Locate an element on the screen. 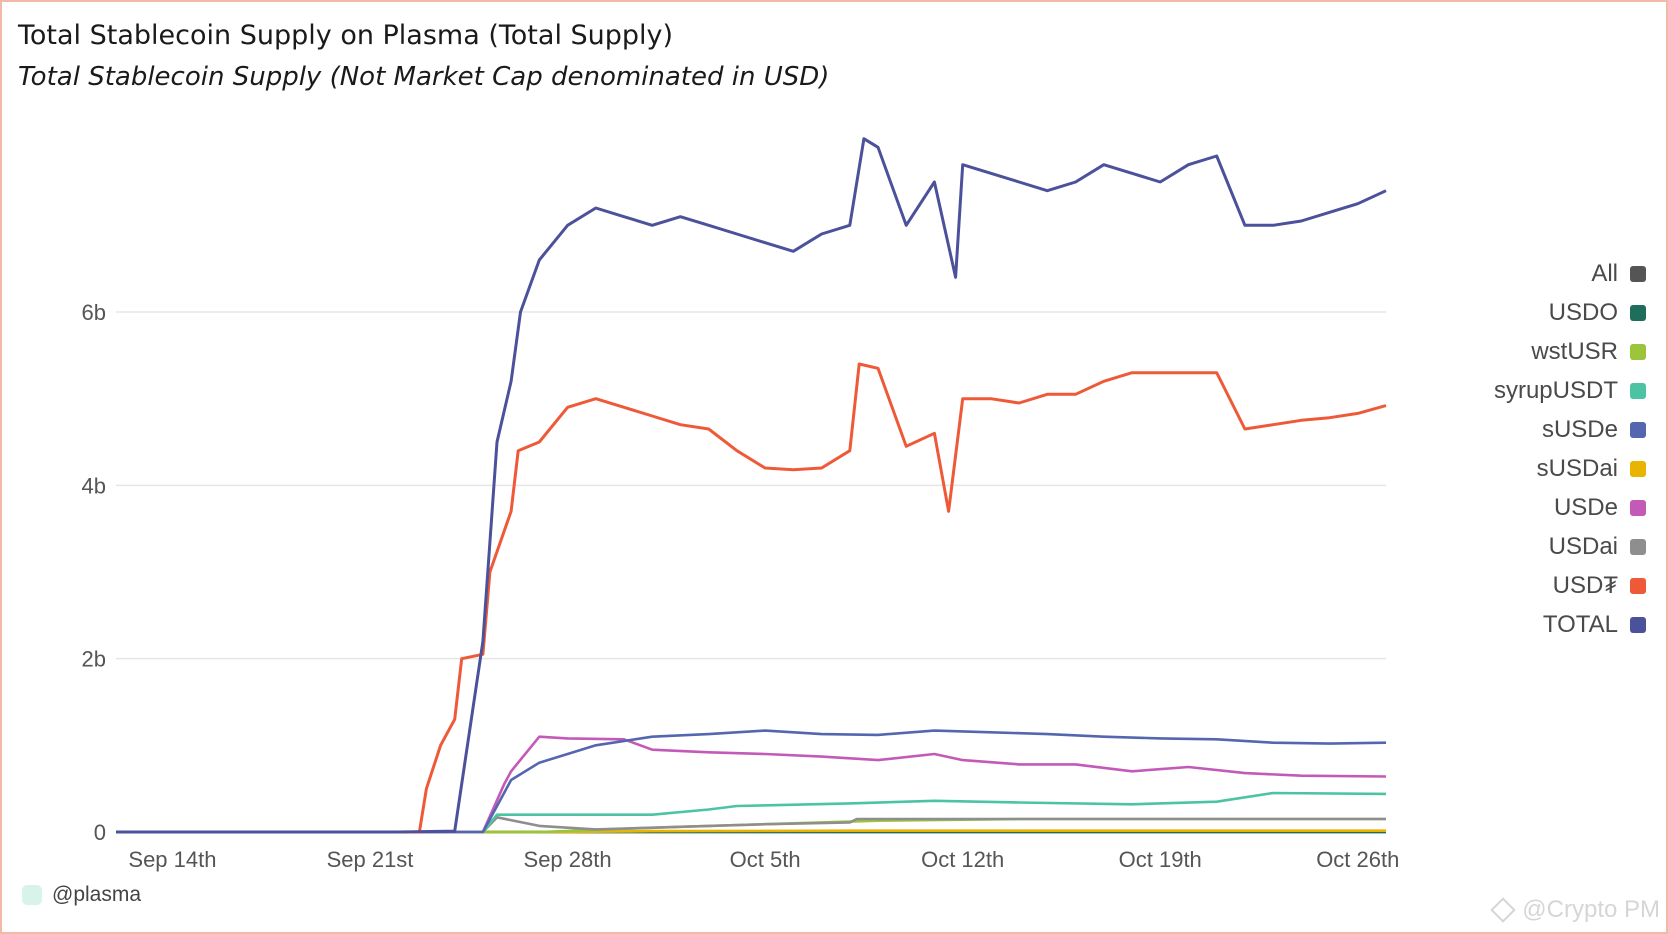  legend-item: wstUSR is located at coordinates (1570, 351).